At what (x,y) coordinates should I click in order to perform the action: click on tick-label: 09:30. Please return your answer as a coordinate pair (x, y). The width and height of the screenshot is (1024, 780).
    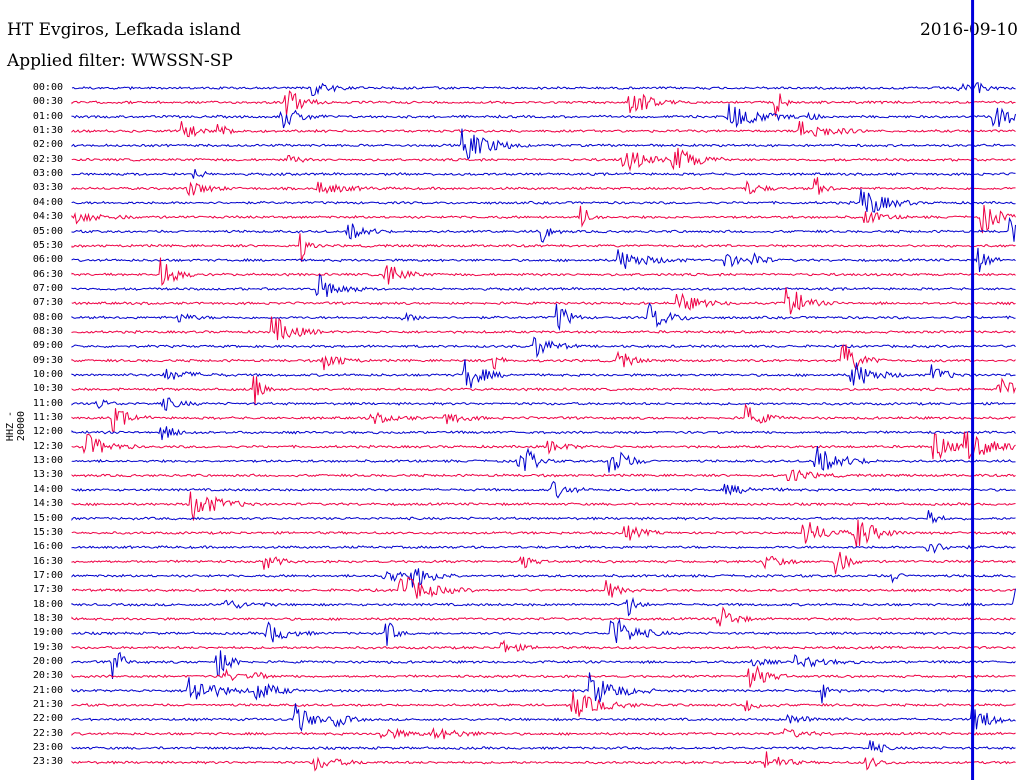
    Looking at the image, I should click on (47, 360).